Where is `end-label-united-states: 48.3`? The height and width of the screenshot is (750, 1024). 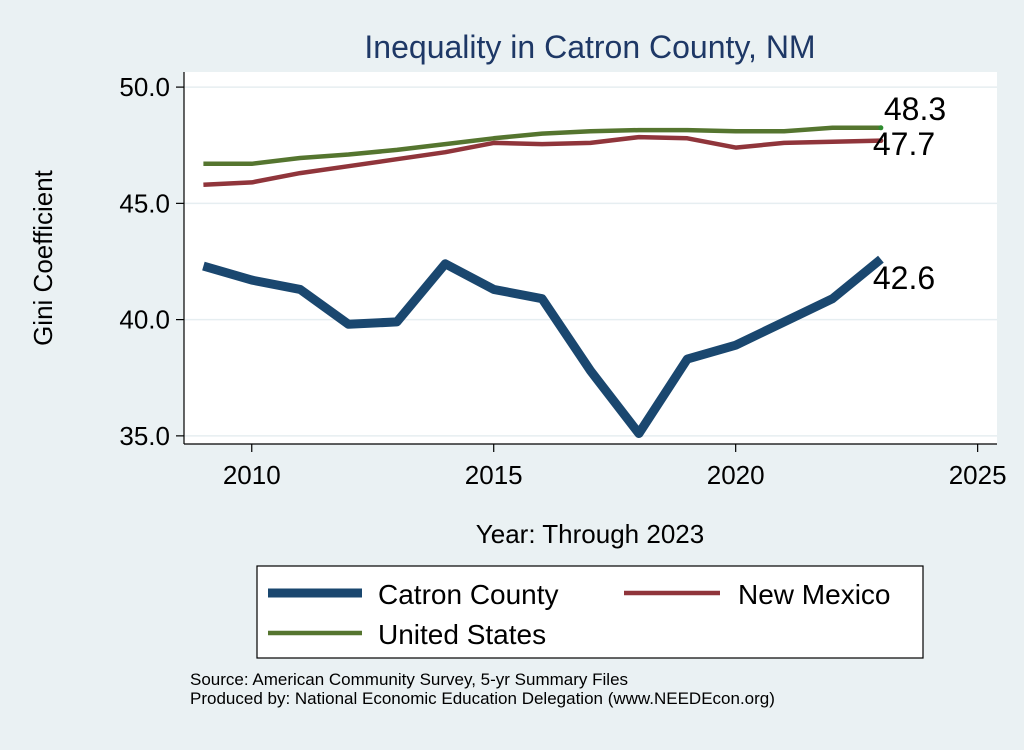 end-label-united-states: 48.3 is located at coordinates (915, 109).